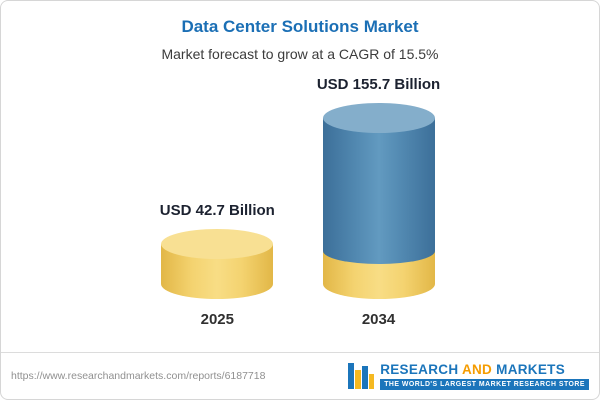 The width and height of the screenshot is (600, 400). Describe the element at coordinates (300, 26) in the screenshot. I see `chart-title: Data Center Solutions Market` at that location.